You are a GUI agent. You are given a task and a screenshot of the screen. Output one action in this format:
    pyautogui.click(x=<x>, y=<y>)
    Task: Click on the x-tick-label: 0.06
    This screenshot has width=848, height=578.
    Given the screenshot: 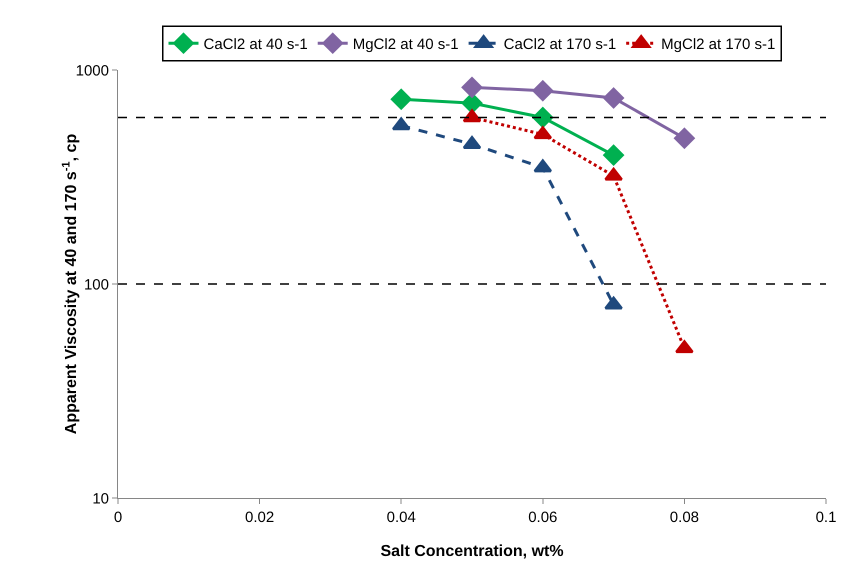 What is the action you would take?
    pyautogui.click(x=543, y=517)
    